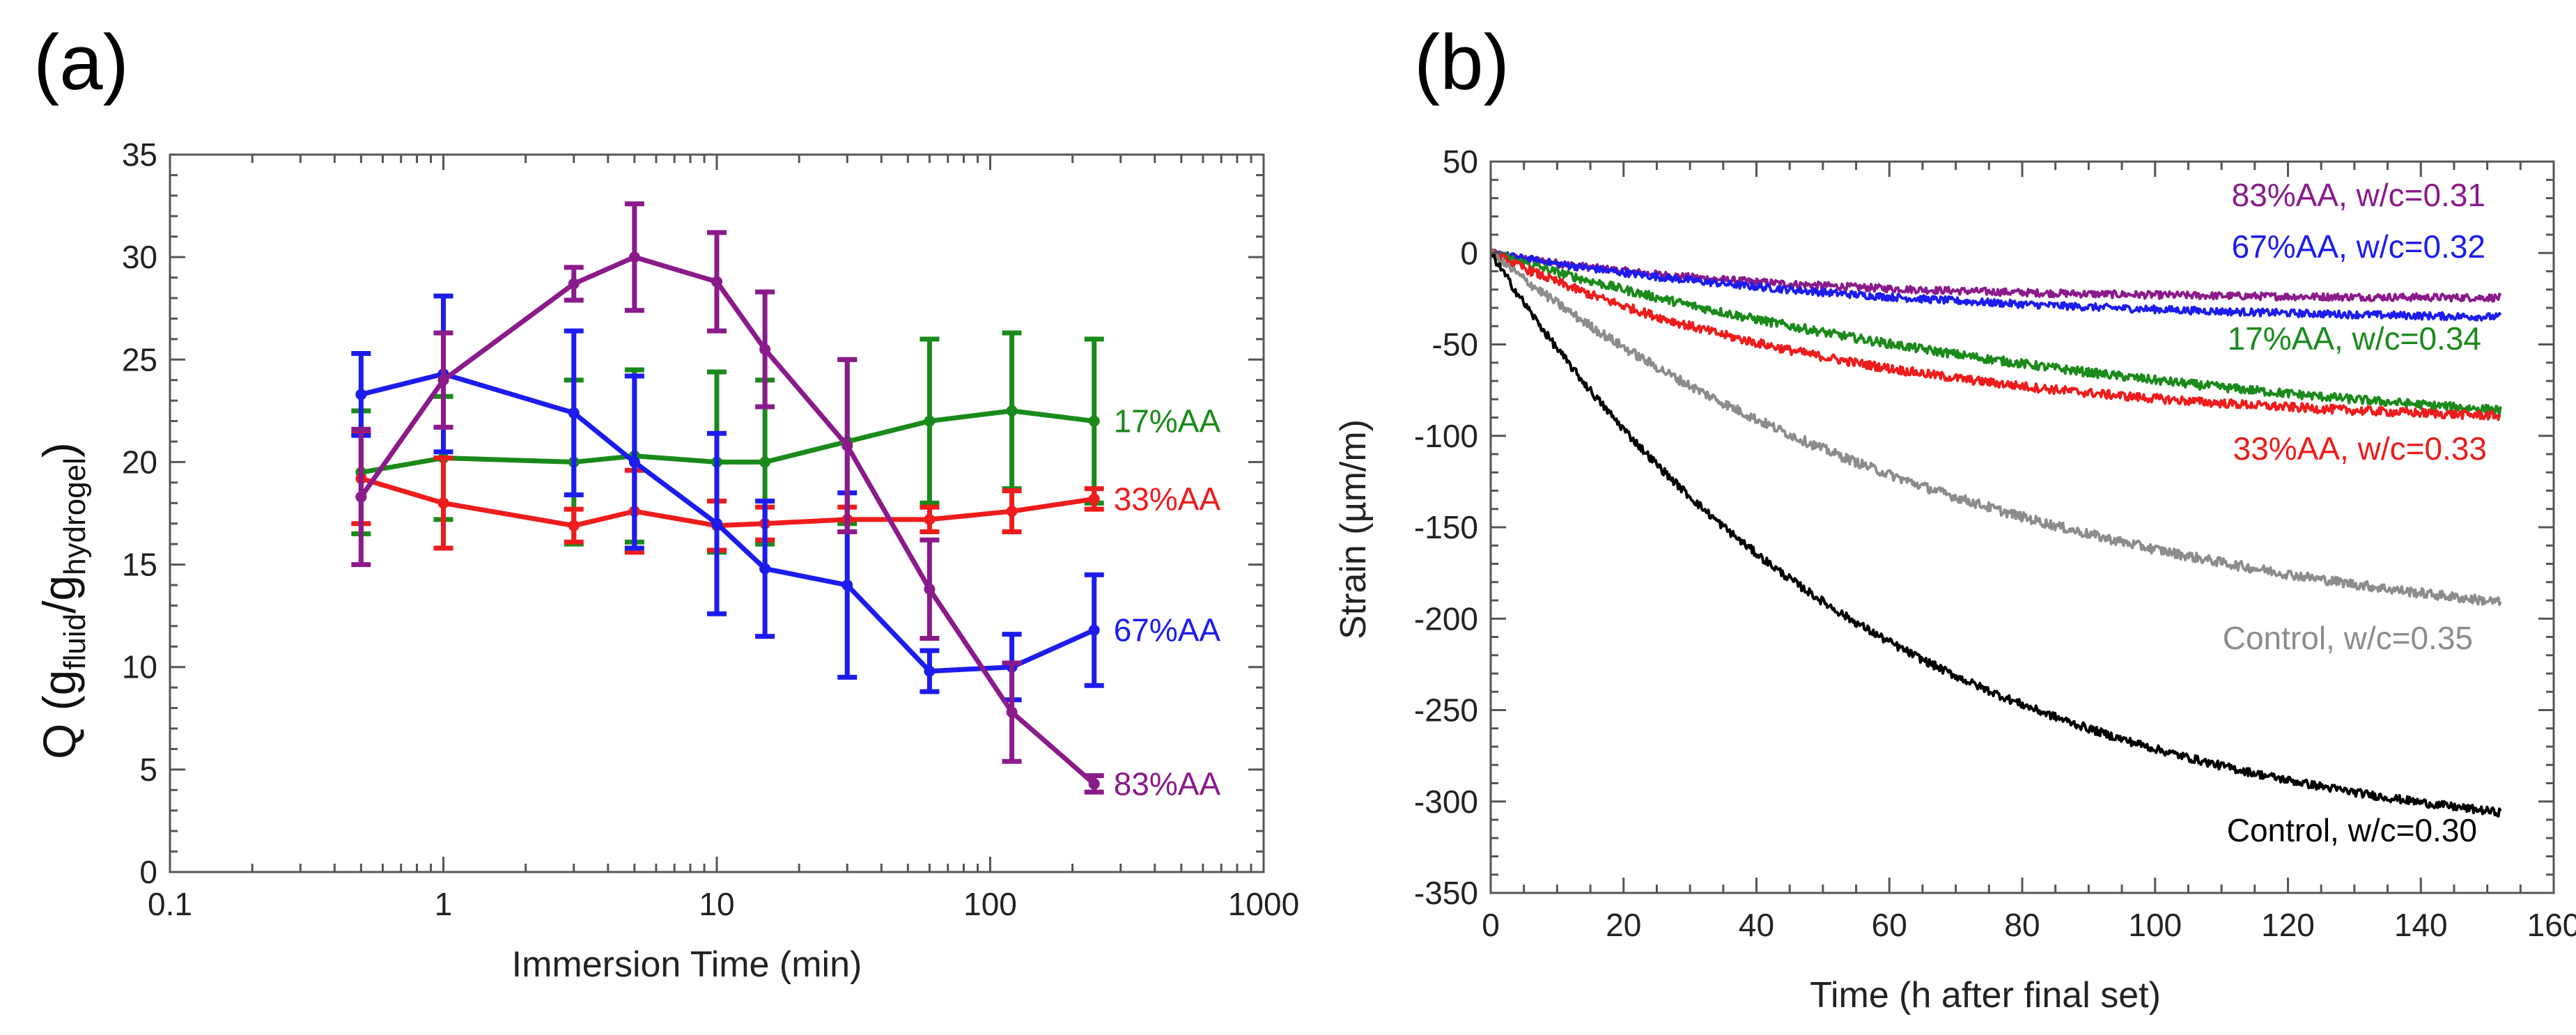  I want to click on a-series-67%AA, so click(727, 498).